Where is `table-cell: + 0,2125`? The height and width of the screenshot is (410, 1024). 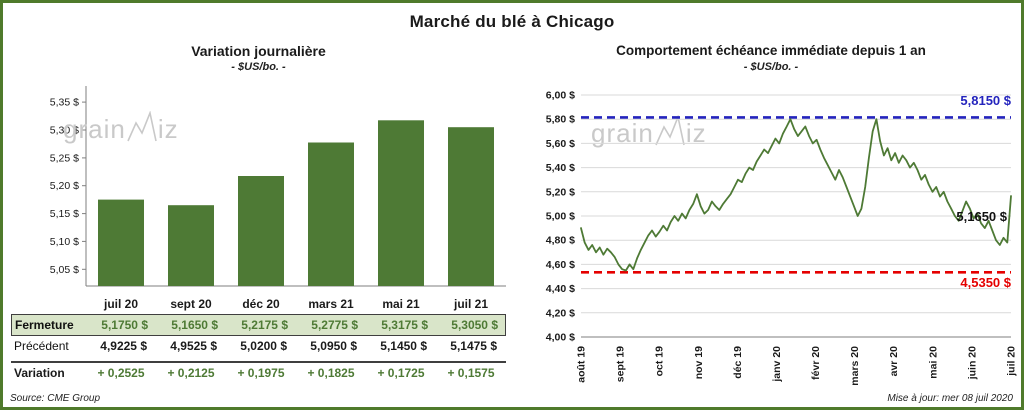 table-cell: + 0,2125 is located at coordinates (191, 373).